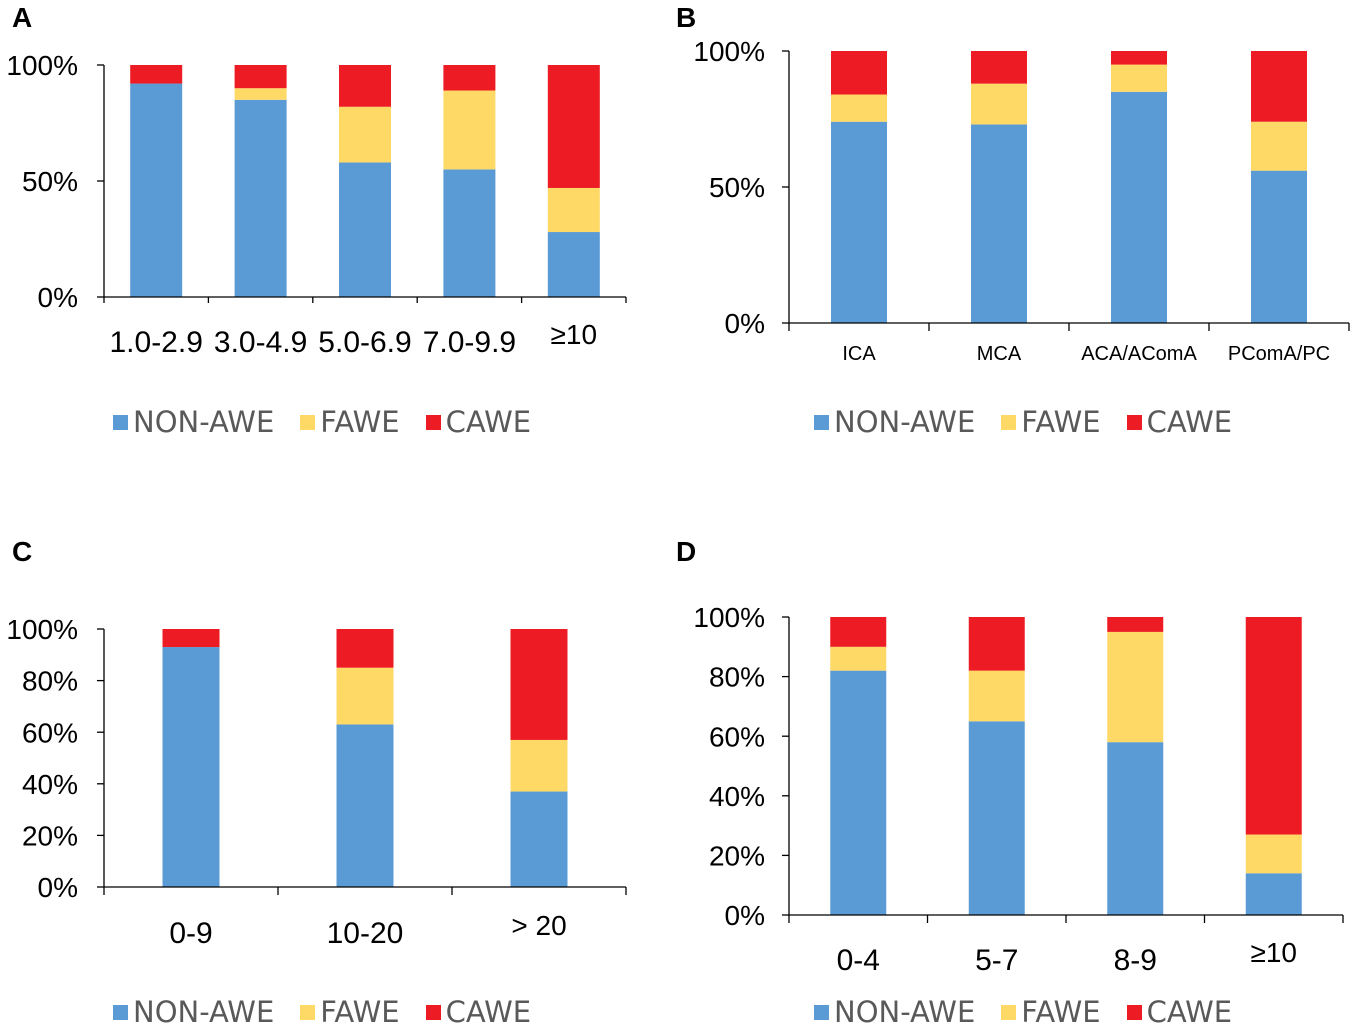  I want to click on swatch-cawe, so click(1134, 422).